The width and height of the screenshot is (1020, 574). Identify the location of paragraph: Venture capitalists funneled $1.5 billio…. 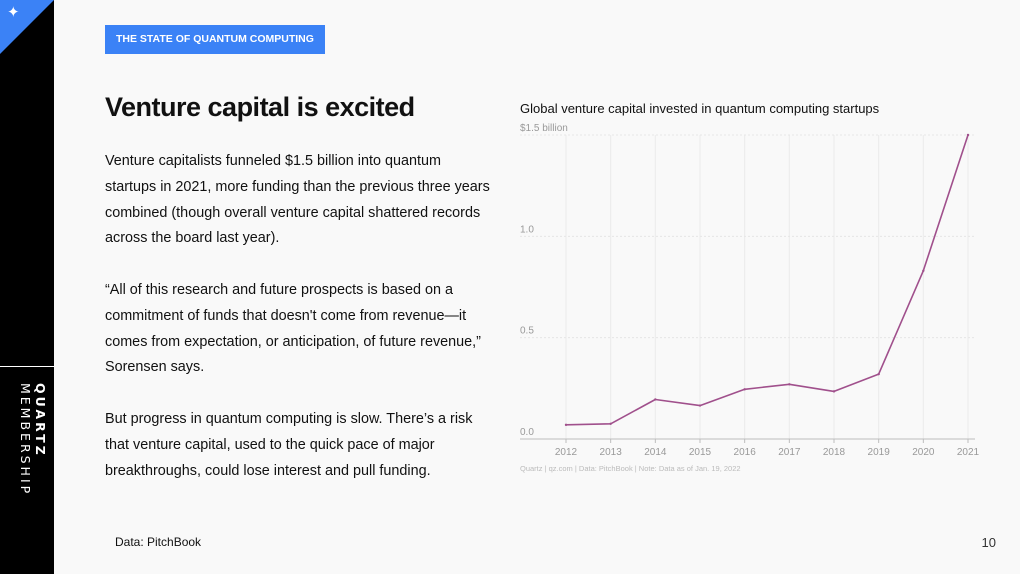
(297, 200).